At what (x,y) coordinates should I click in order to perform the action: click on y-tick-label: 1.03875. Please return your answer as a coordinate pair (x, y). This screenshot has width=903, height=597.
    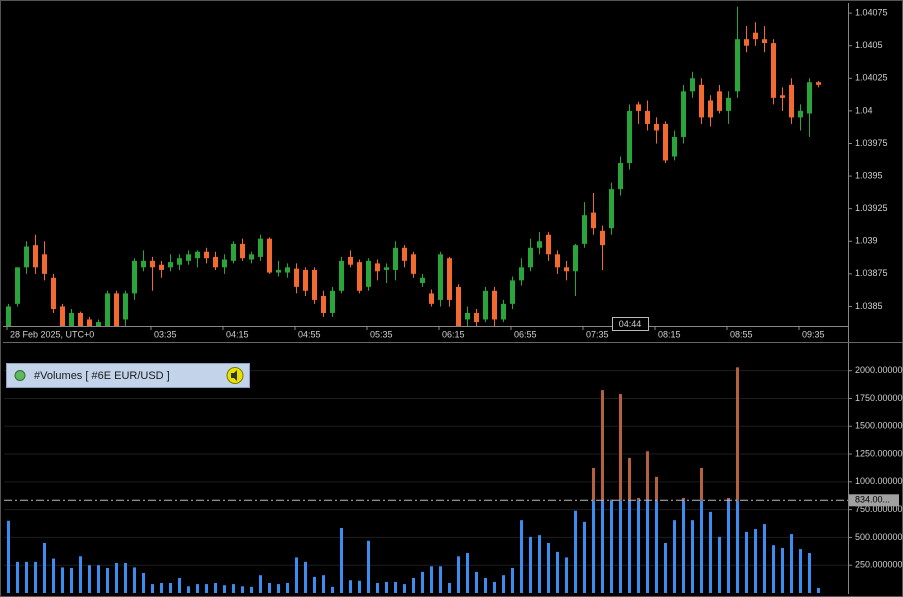
    Looking at the image, I should click on (871, 273).